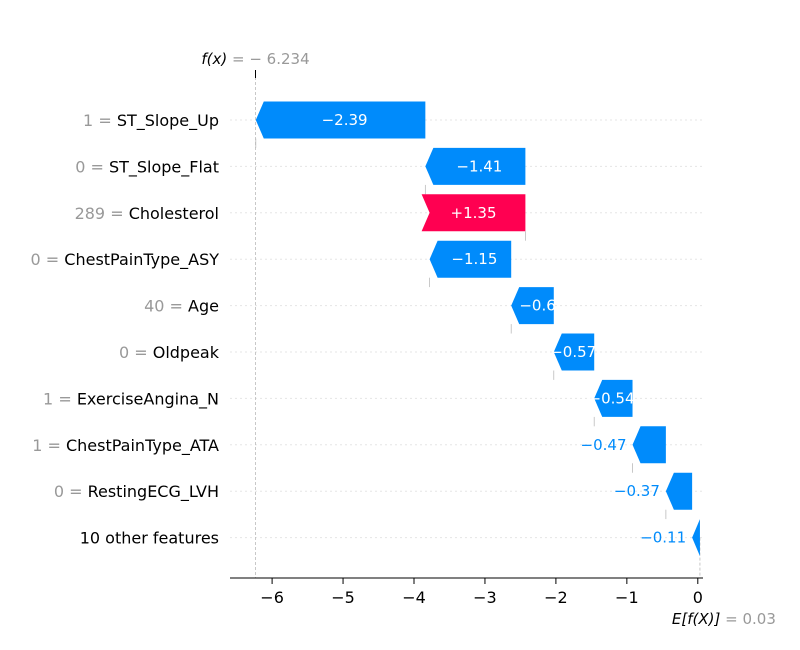 The image size is (800, 650). Describe the element at coordinates (345, 120) in the screenshot. I see `bar-value-label: −2.39` at that location.